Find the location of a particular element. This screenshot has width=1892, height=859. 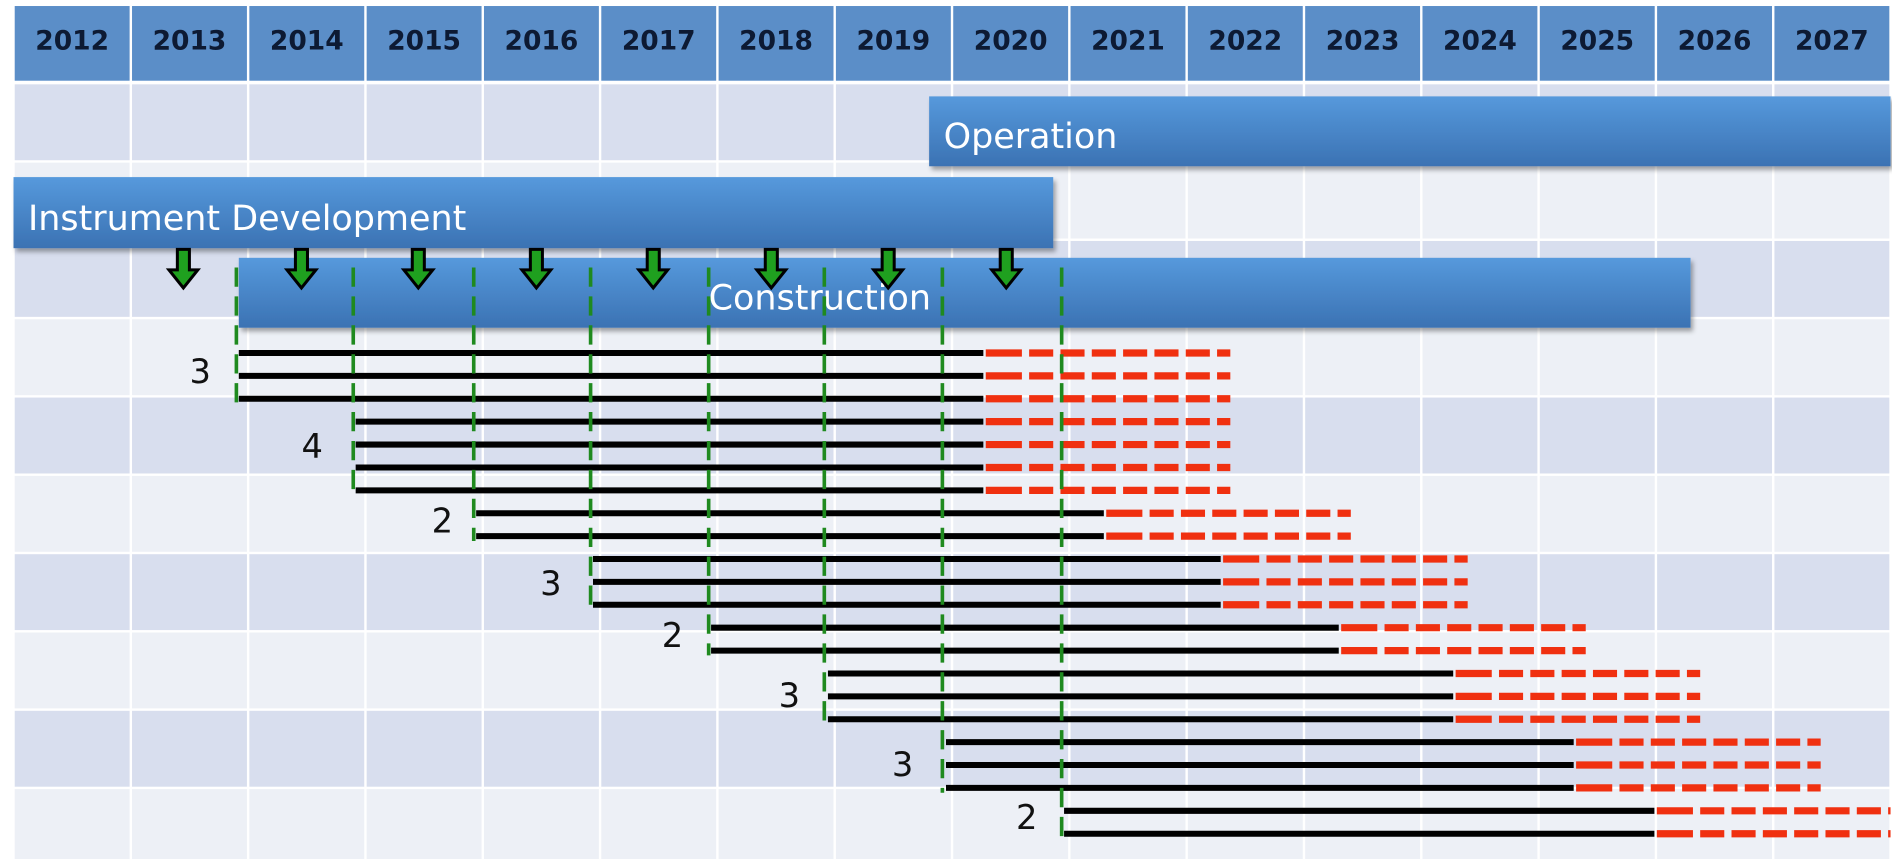

phase-bar is located at coordinates (964, 292).